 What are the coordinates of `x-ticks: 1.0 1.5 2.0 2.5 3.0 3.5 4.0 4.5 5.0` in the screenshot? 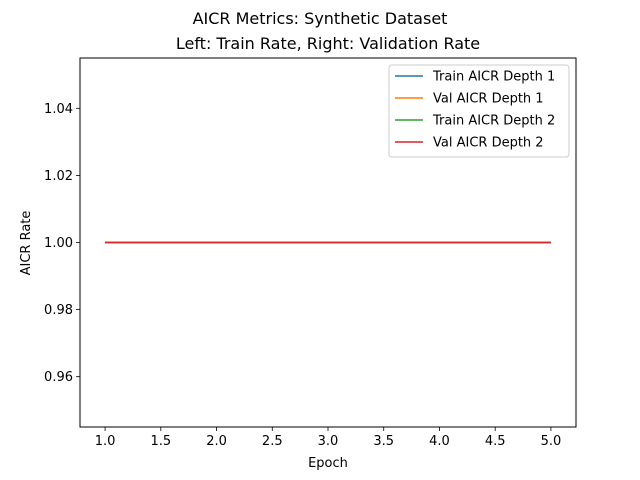 It's located at (328, 438).